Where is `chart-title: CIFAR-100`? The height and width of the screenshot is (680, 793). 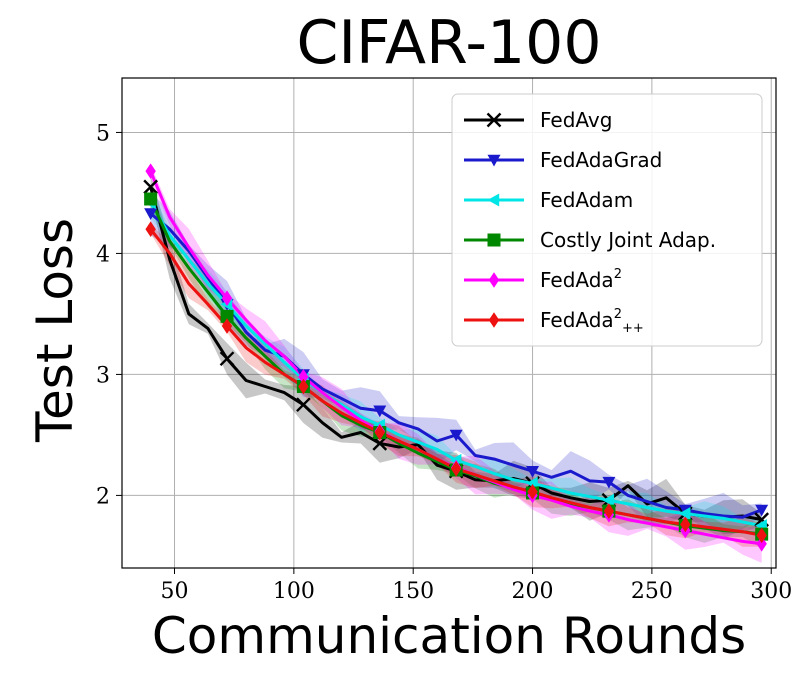
chart-title: CIFAR-100 is located at coordinates (448, 43).